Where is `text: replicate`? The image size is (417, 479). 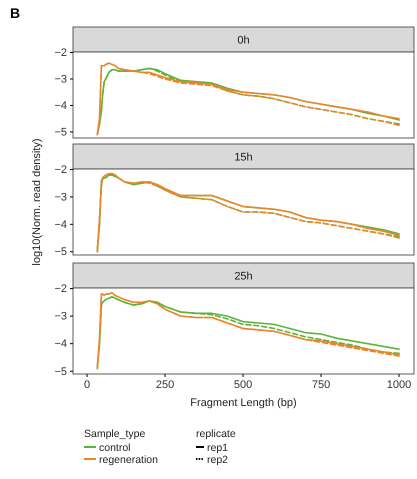 text: replicate is located at coordinates (216, 434).